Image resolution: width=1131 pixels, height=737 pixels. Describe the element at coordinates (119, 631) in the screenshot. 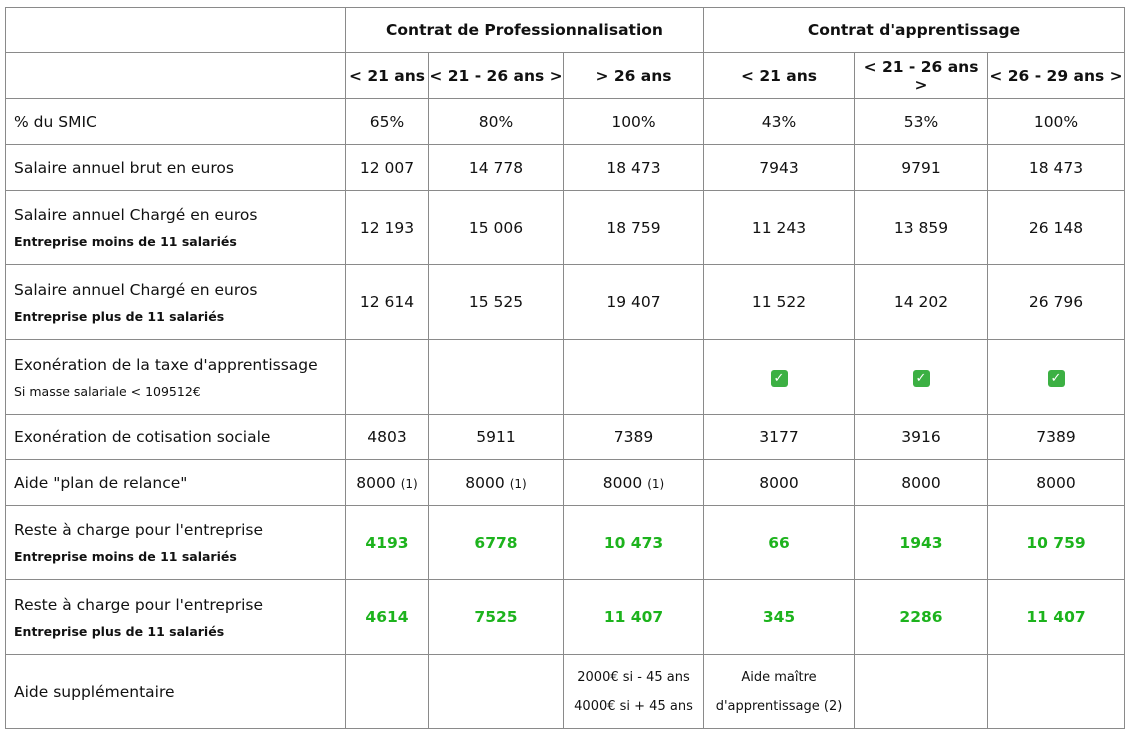

I see `row-label-sub: Entreprise plus de 11 salariés` at that location.